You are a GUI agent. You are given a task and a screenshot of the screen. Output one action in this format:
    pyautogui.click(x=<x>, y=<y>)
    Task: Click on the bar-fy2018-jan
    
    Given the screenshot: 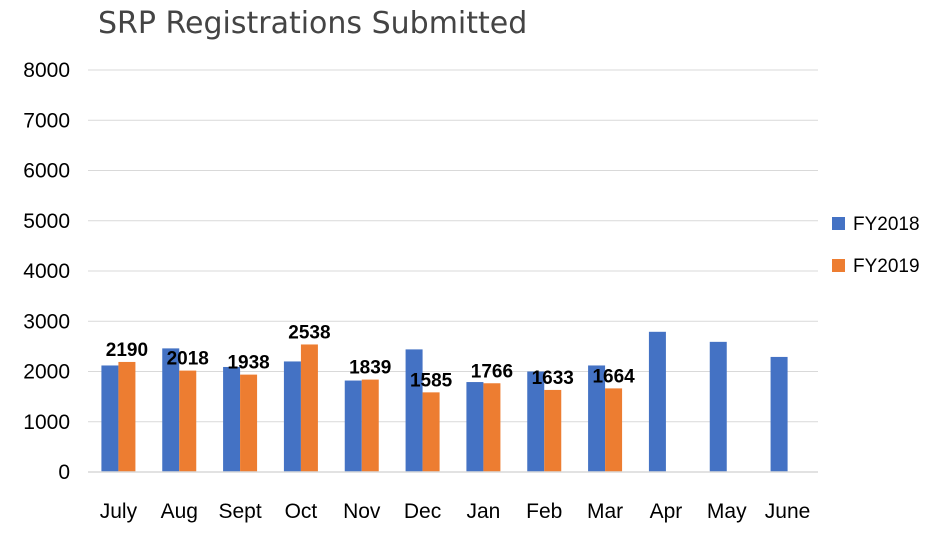 What is the action you would take?
    pyautogui.click(x=475, y=427)
    